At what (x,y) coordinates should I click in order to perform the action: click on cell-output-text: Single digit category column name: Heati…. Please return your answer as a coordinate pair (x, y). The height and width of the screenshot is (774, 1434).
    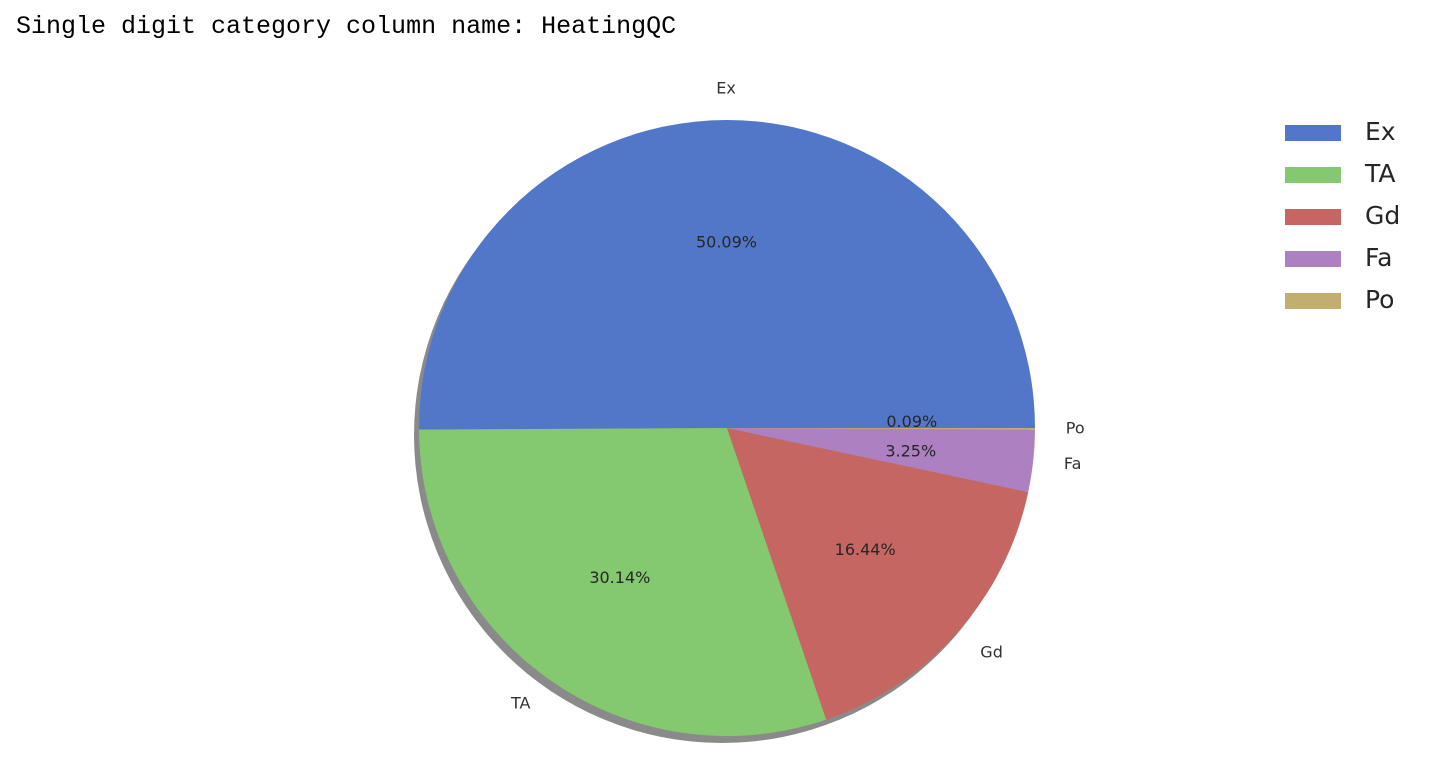
    Looking at the image, I should click on (346, 26).